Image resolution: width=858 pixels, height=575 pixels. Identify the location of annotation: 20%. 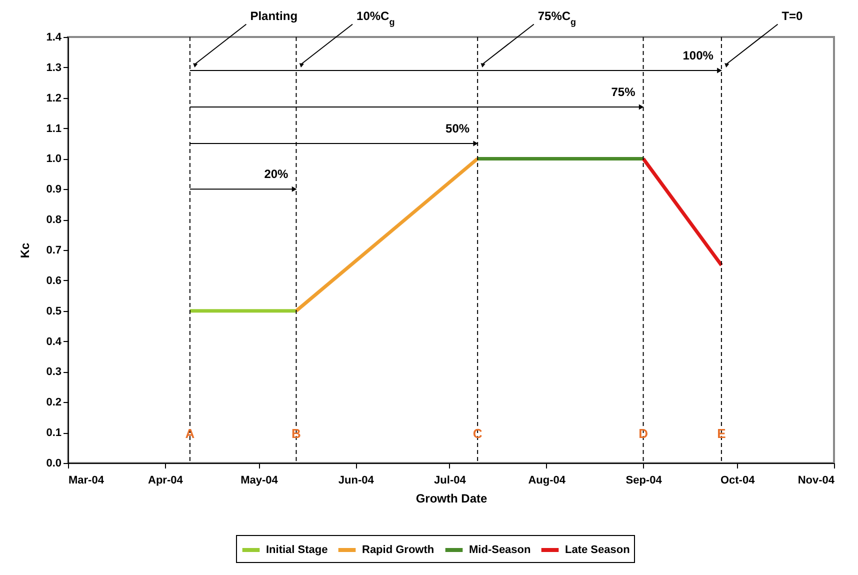
(276, 174).